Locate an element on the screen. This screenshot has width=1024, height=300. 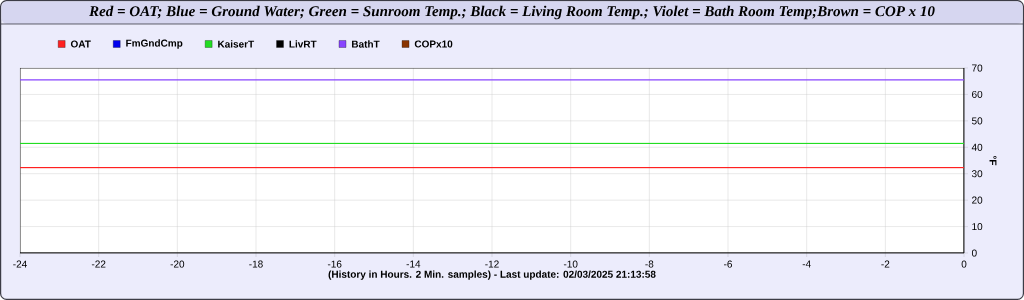
x-tick-label: -20 is located at coordinates (177, 264).